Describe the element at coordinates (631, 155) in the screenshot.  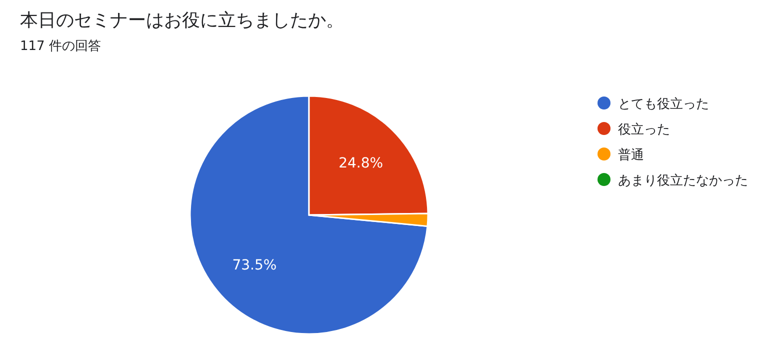
I see `legend-label: 普通` at that location.